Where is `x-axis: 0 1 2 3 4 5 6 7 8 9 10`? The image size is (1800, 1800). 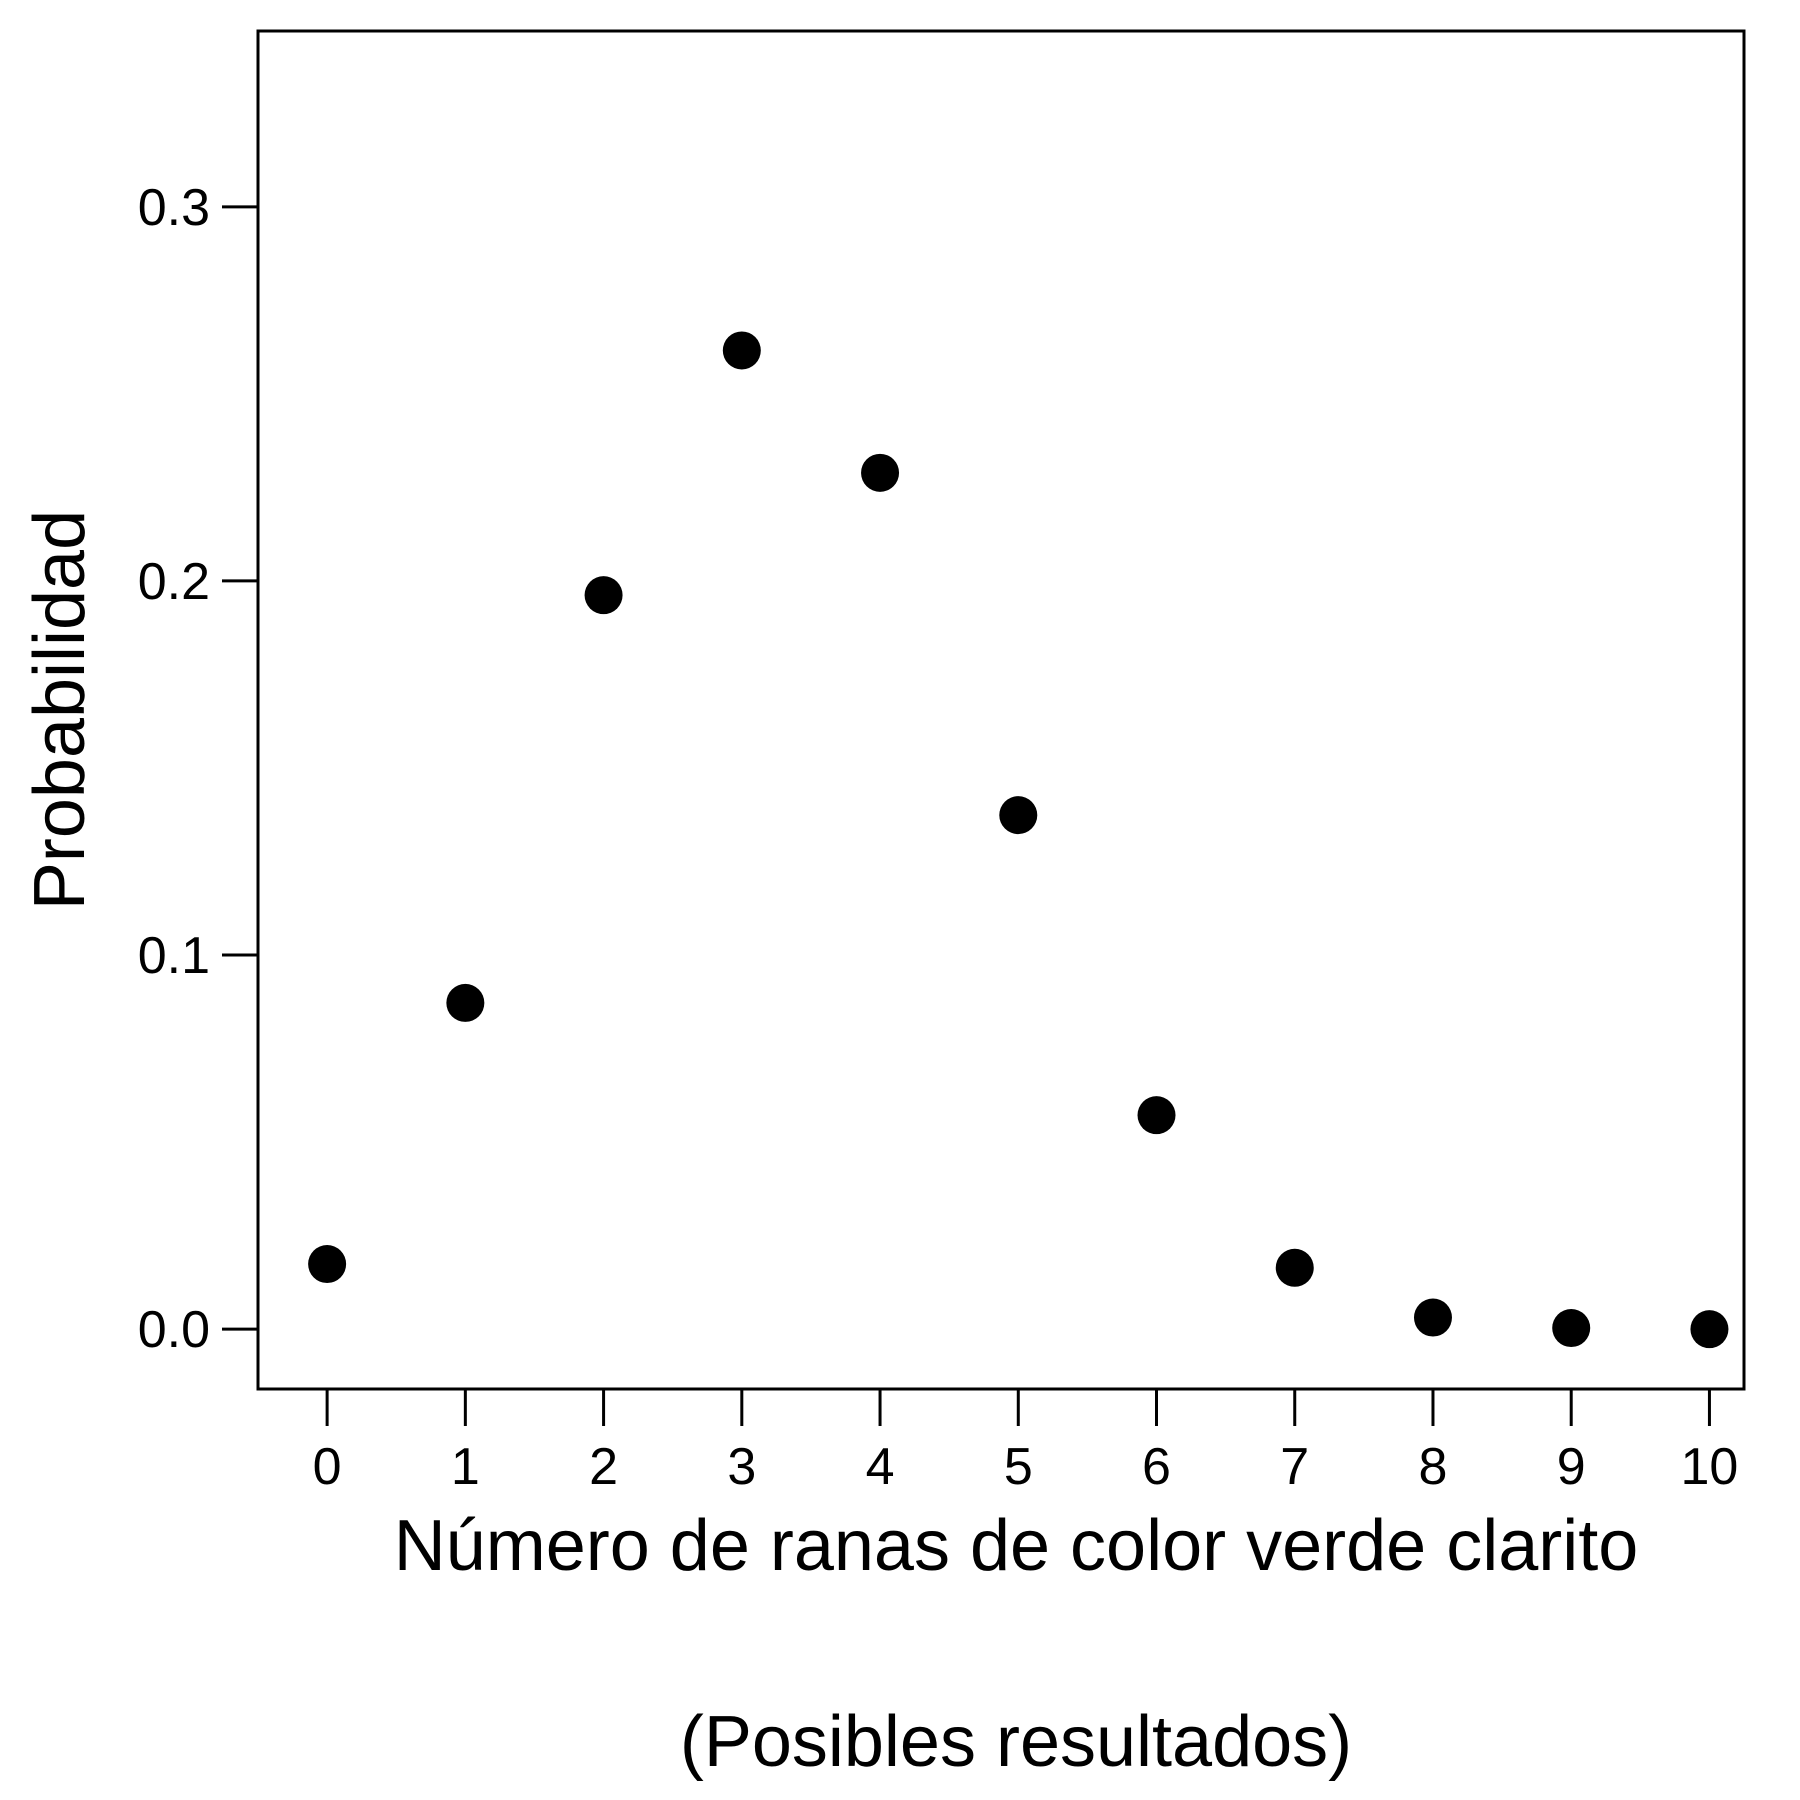
x-axis: 0 1 2 3 4 5 6 7 8 9 10 is located at coordinates (1026, 1442).